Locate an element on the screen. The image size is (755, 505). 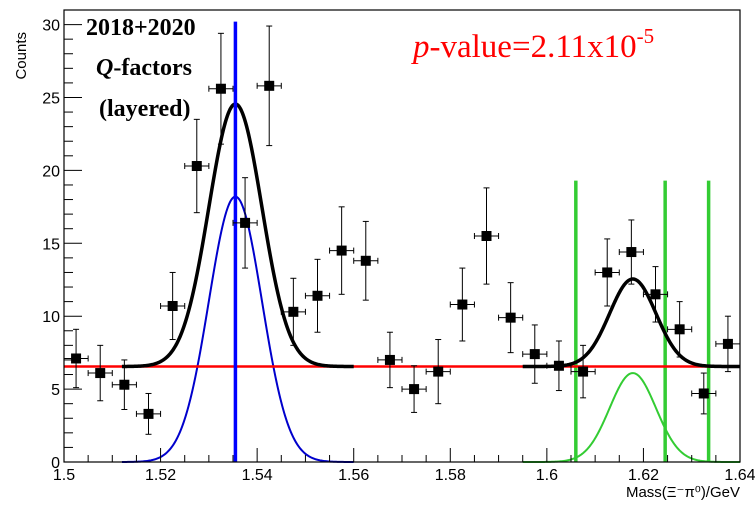
x-tick-label: 1.64 is located at coordinates (739, 475).